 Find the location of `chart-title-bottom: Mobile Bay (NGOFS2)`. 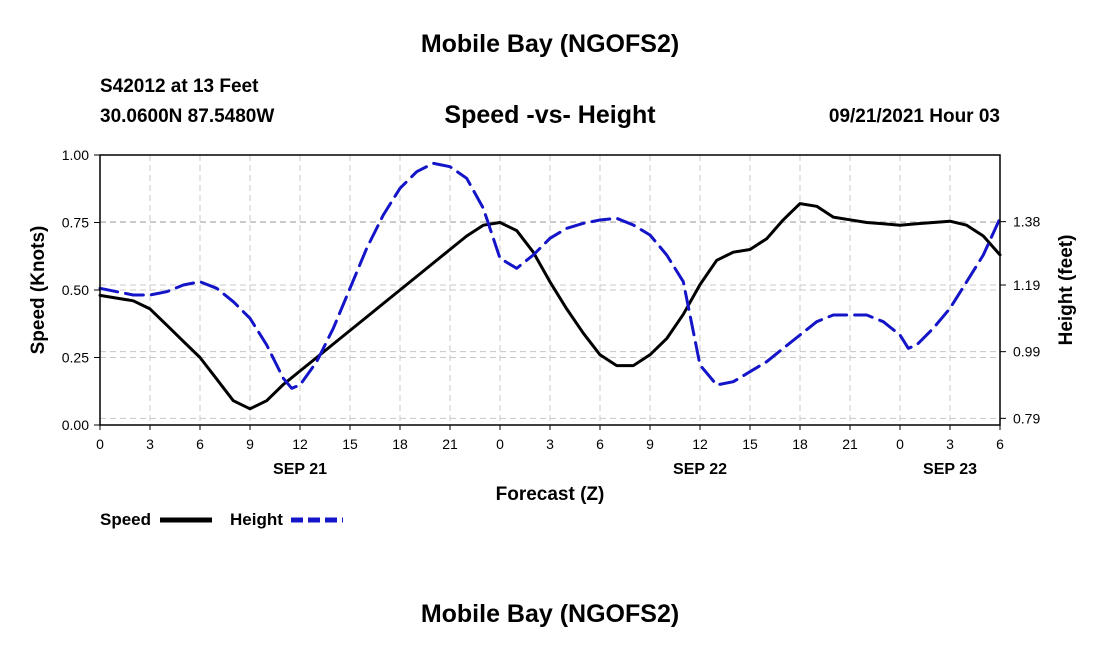

chart-title-bottom: Mobile Bay (NGOFS2) is located at coordinates (550, 614).